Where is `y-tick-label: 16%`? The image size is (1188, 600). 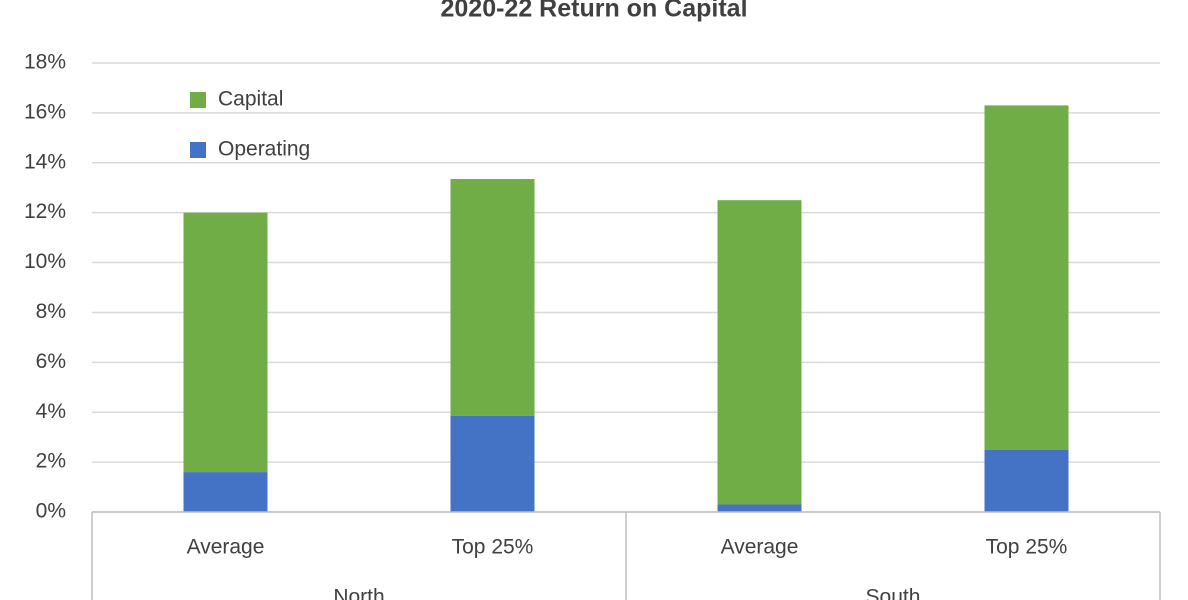 y-tick-label: 16% is located at coordinates (45, 111).